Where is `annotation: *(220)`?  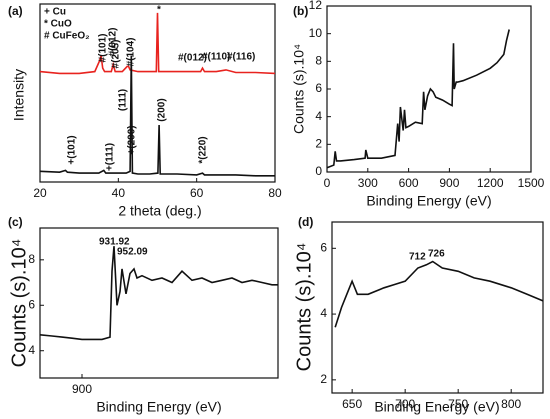 annotation: *(220) is located at coordinates (203, 149).